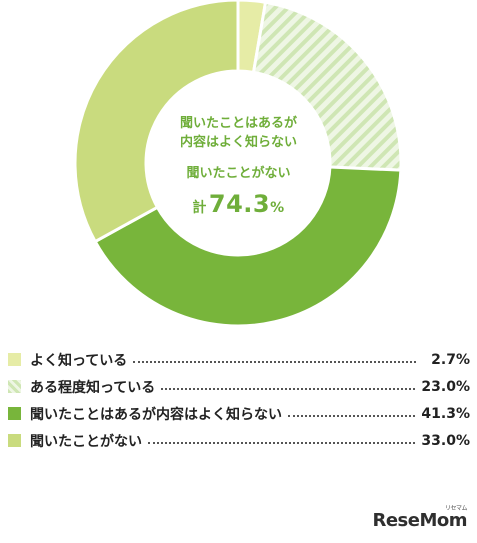  I want to click on total-unit: %, so click(277, 208).